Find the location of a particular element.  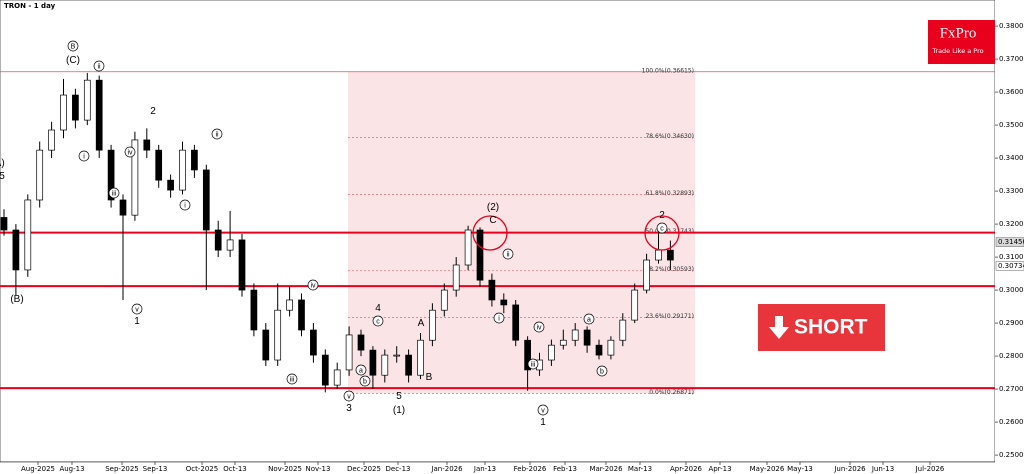

wave-label: B is located at coordinates (429, 377).